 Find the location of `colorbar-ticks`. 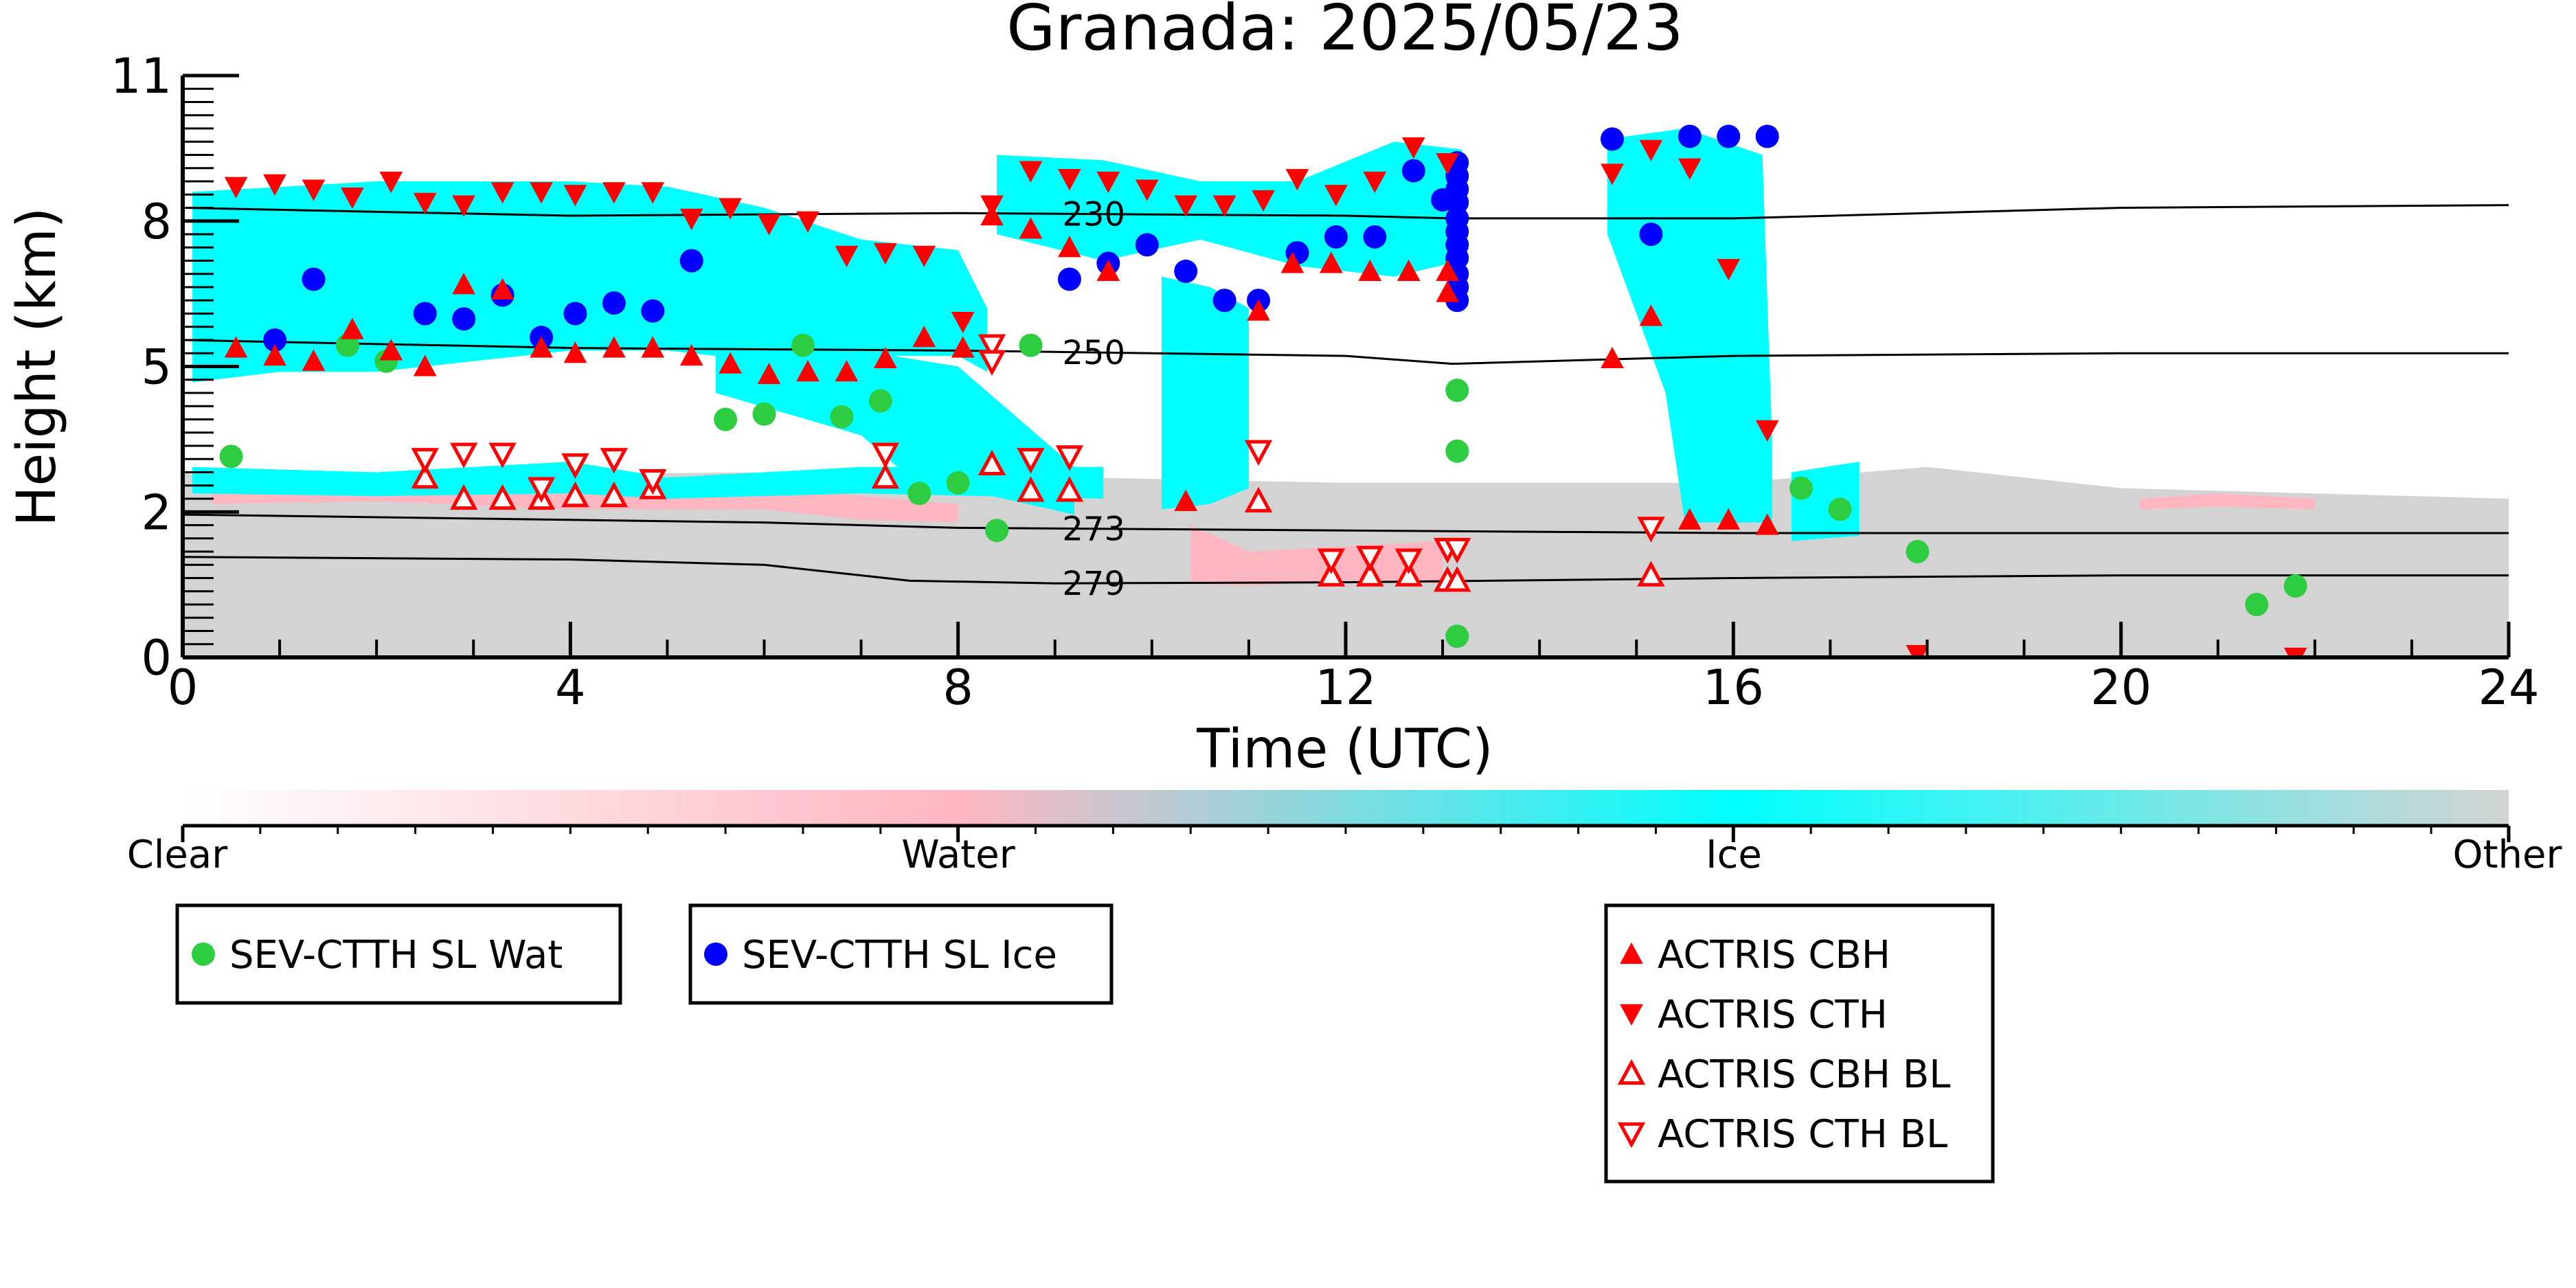

colorbar-ticks is located at coordinates (1346, 834).